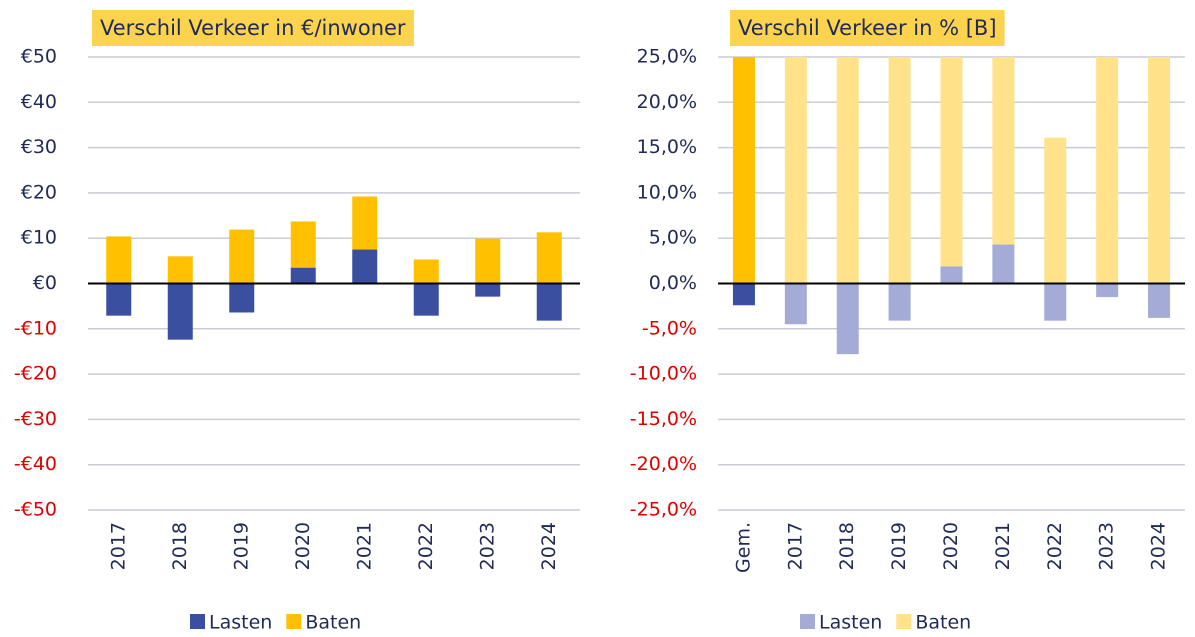  I want to click on y-tick-label: €0, so click(45, 283).